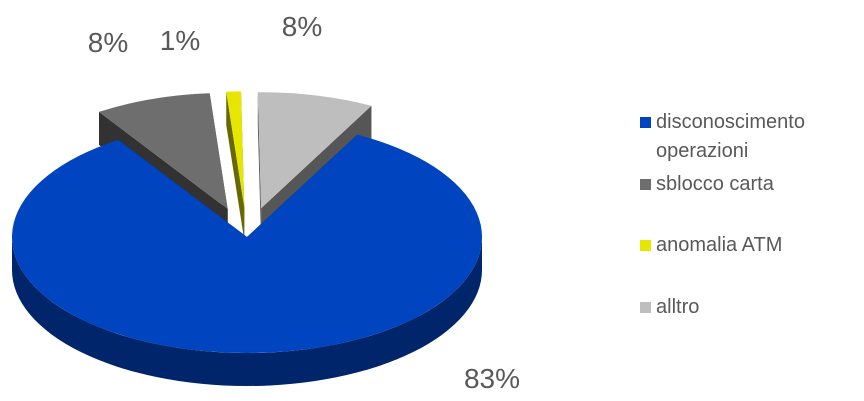 Image resolution: width=864 pixels, height=401 pixels. Describe the element at coordinates (645, 245) in the screenshot. I see `legend-swatch-anomalia-atm` at that location.